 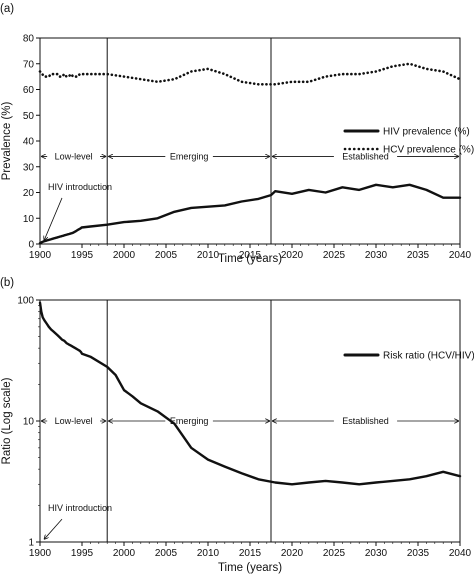 What do you see at coordinates (7, 420) in the screenshot?
I see `y-axis-title: Ratio (Log scale)` at bounding box center [7, 420].